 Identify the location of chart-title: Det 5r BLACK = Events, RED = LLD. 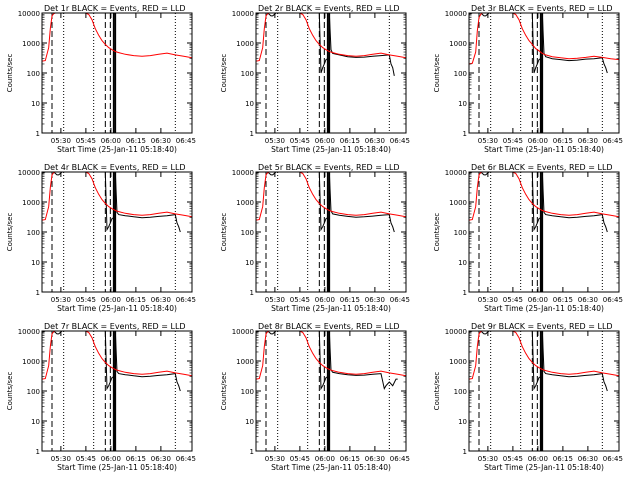
(329, 167).